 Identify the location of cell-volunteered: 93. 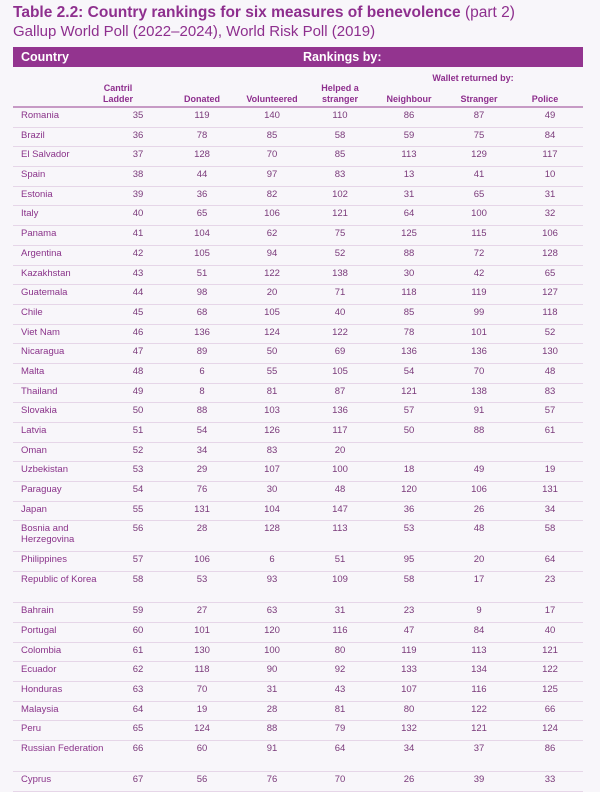
(272, 587).